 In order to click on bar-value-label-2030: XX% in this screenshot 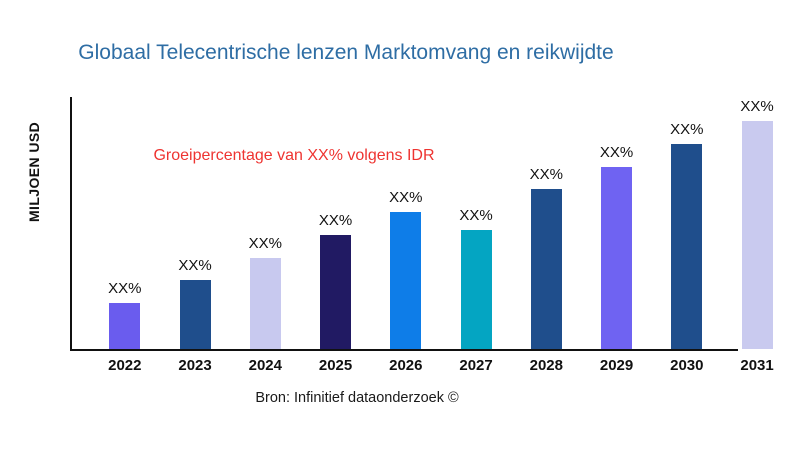, I will do `click(687, 129)`.